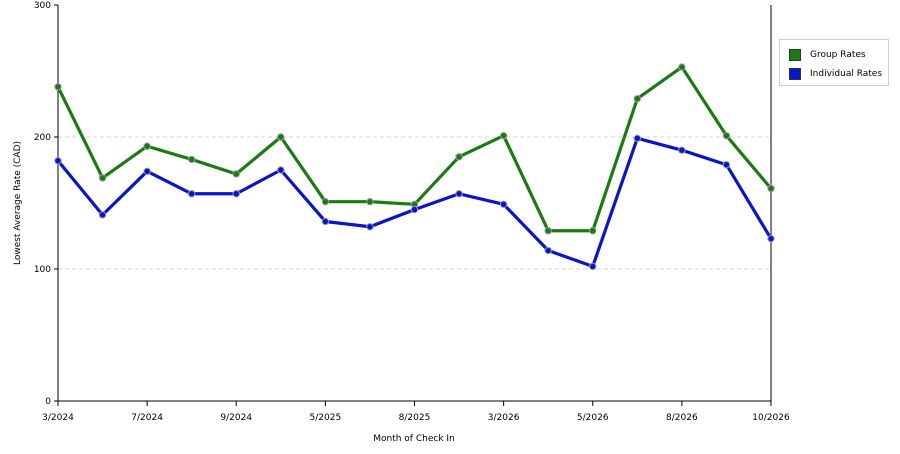 Image resolution: width=900 pixels, height=454 pixels. What do you see at coordinates (58, 418) in the screenshot?
I see `x-tick-label: 3/2024` at bounding box center [58, 418].